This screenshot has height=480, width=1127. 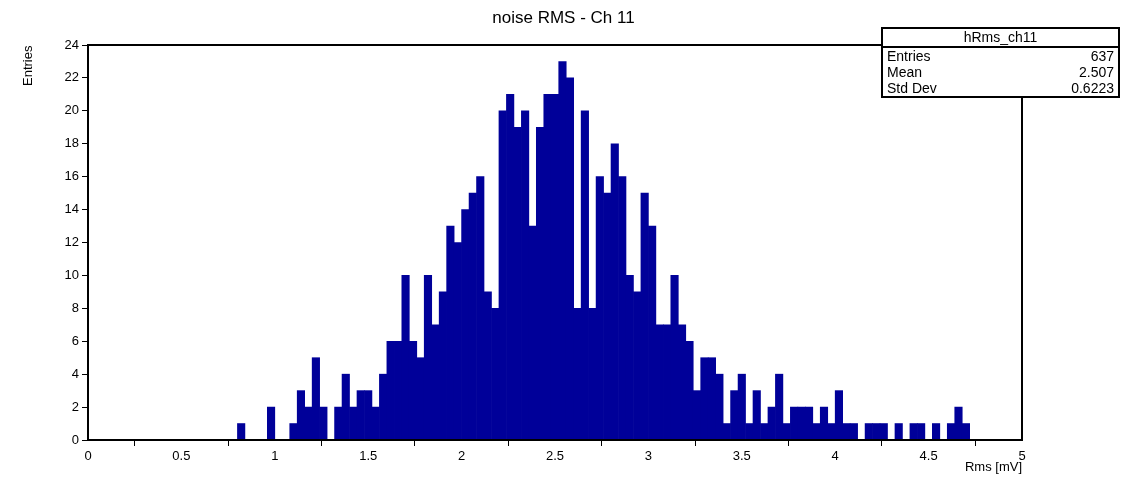 What do you see at coordinates (905, 72) in the screenshot?
I see `annotation: Mean` at bounding box center [905, 72].